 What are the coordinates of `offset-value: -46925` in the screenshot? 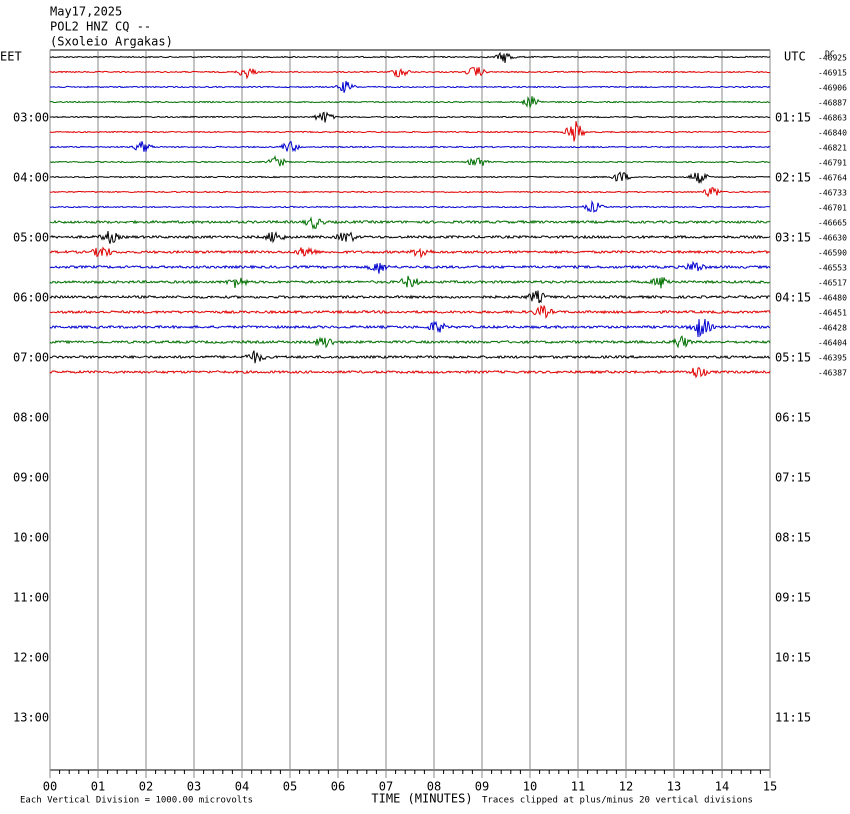 It's located at (832, 58).